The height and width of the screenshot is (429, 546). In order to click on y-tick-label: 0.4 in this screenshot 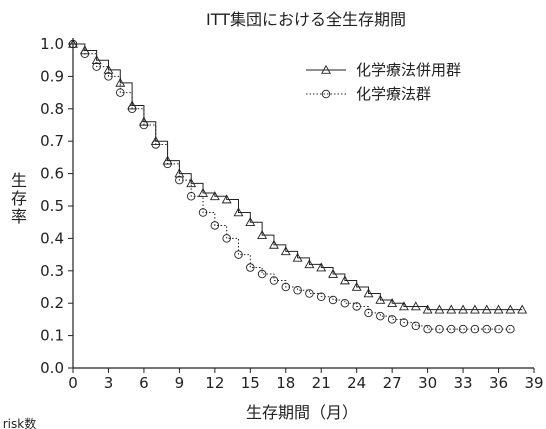, I will do `click(52, 238)`.